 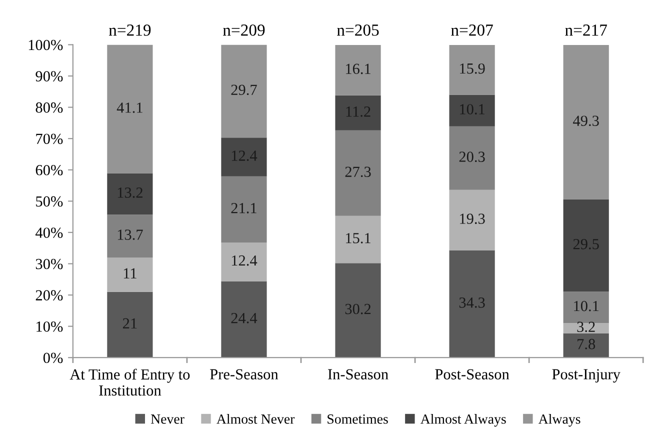 I want to click on data-label: 7.8, so click(x=587, y=344).